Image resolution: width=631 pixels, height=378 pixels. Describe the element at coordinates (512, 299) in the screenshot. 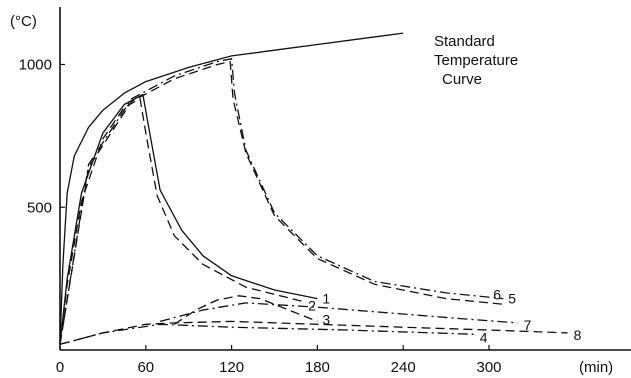

I see `series-label-5: 5` at that location.